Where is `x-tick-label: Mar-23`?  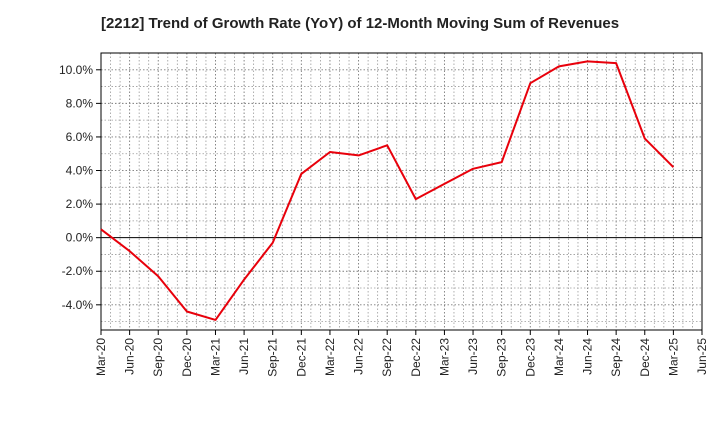 x-tick-label: Mar-23 is located at coordinates (444, 357).